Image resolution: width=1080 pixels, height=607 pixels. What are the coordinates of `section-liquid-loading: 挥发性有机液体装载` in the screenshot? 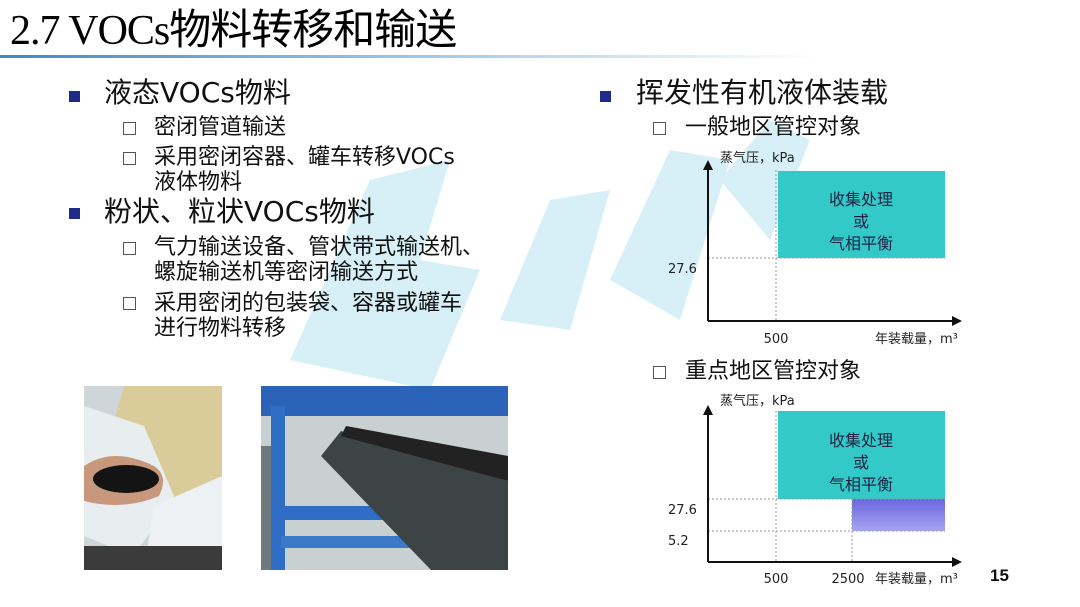 It's located at (762, 92).